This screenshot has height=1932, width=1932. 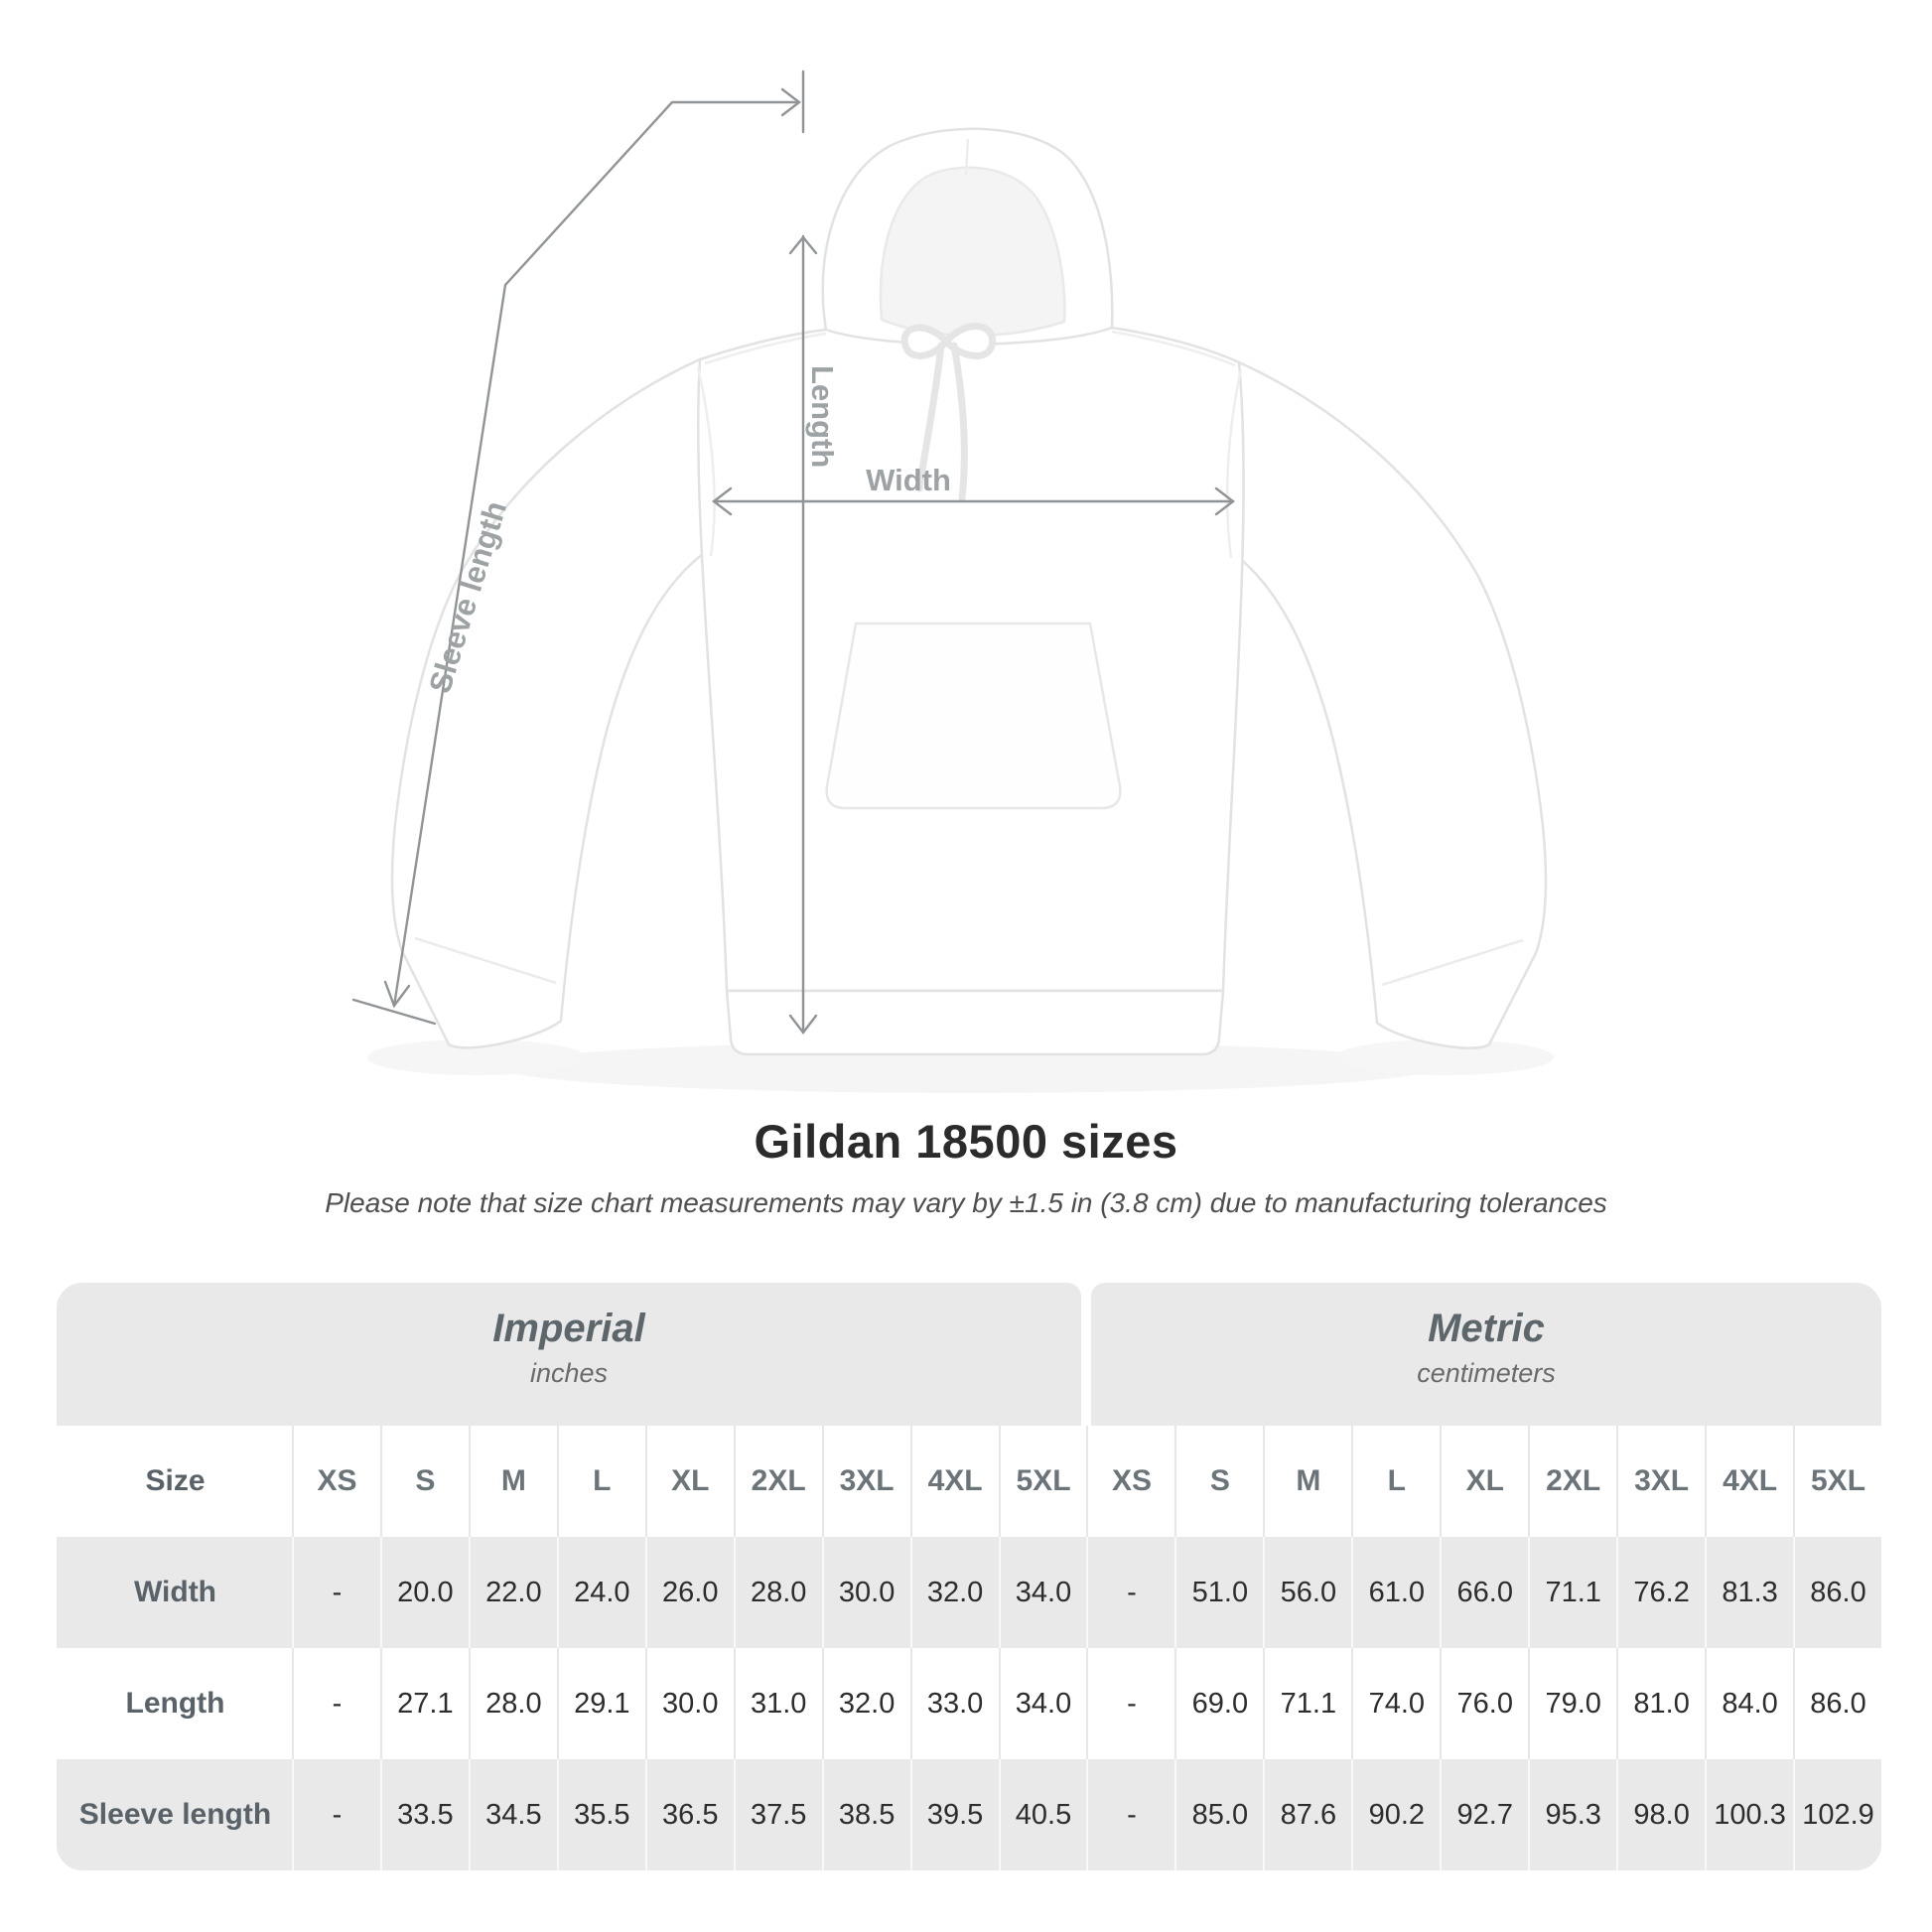 I want to click on imperial-value-cell: 31.0, so click(x=777, y=1703).